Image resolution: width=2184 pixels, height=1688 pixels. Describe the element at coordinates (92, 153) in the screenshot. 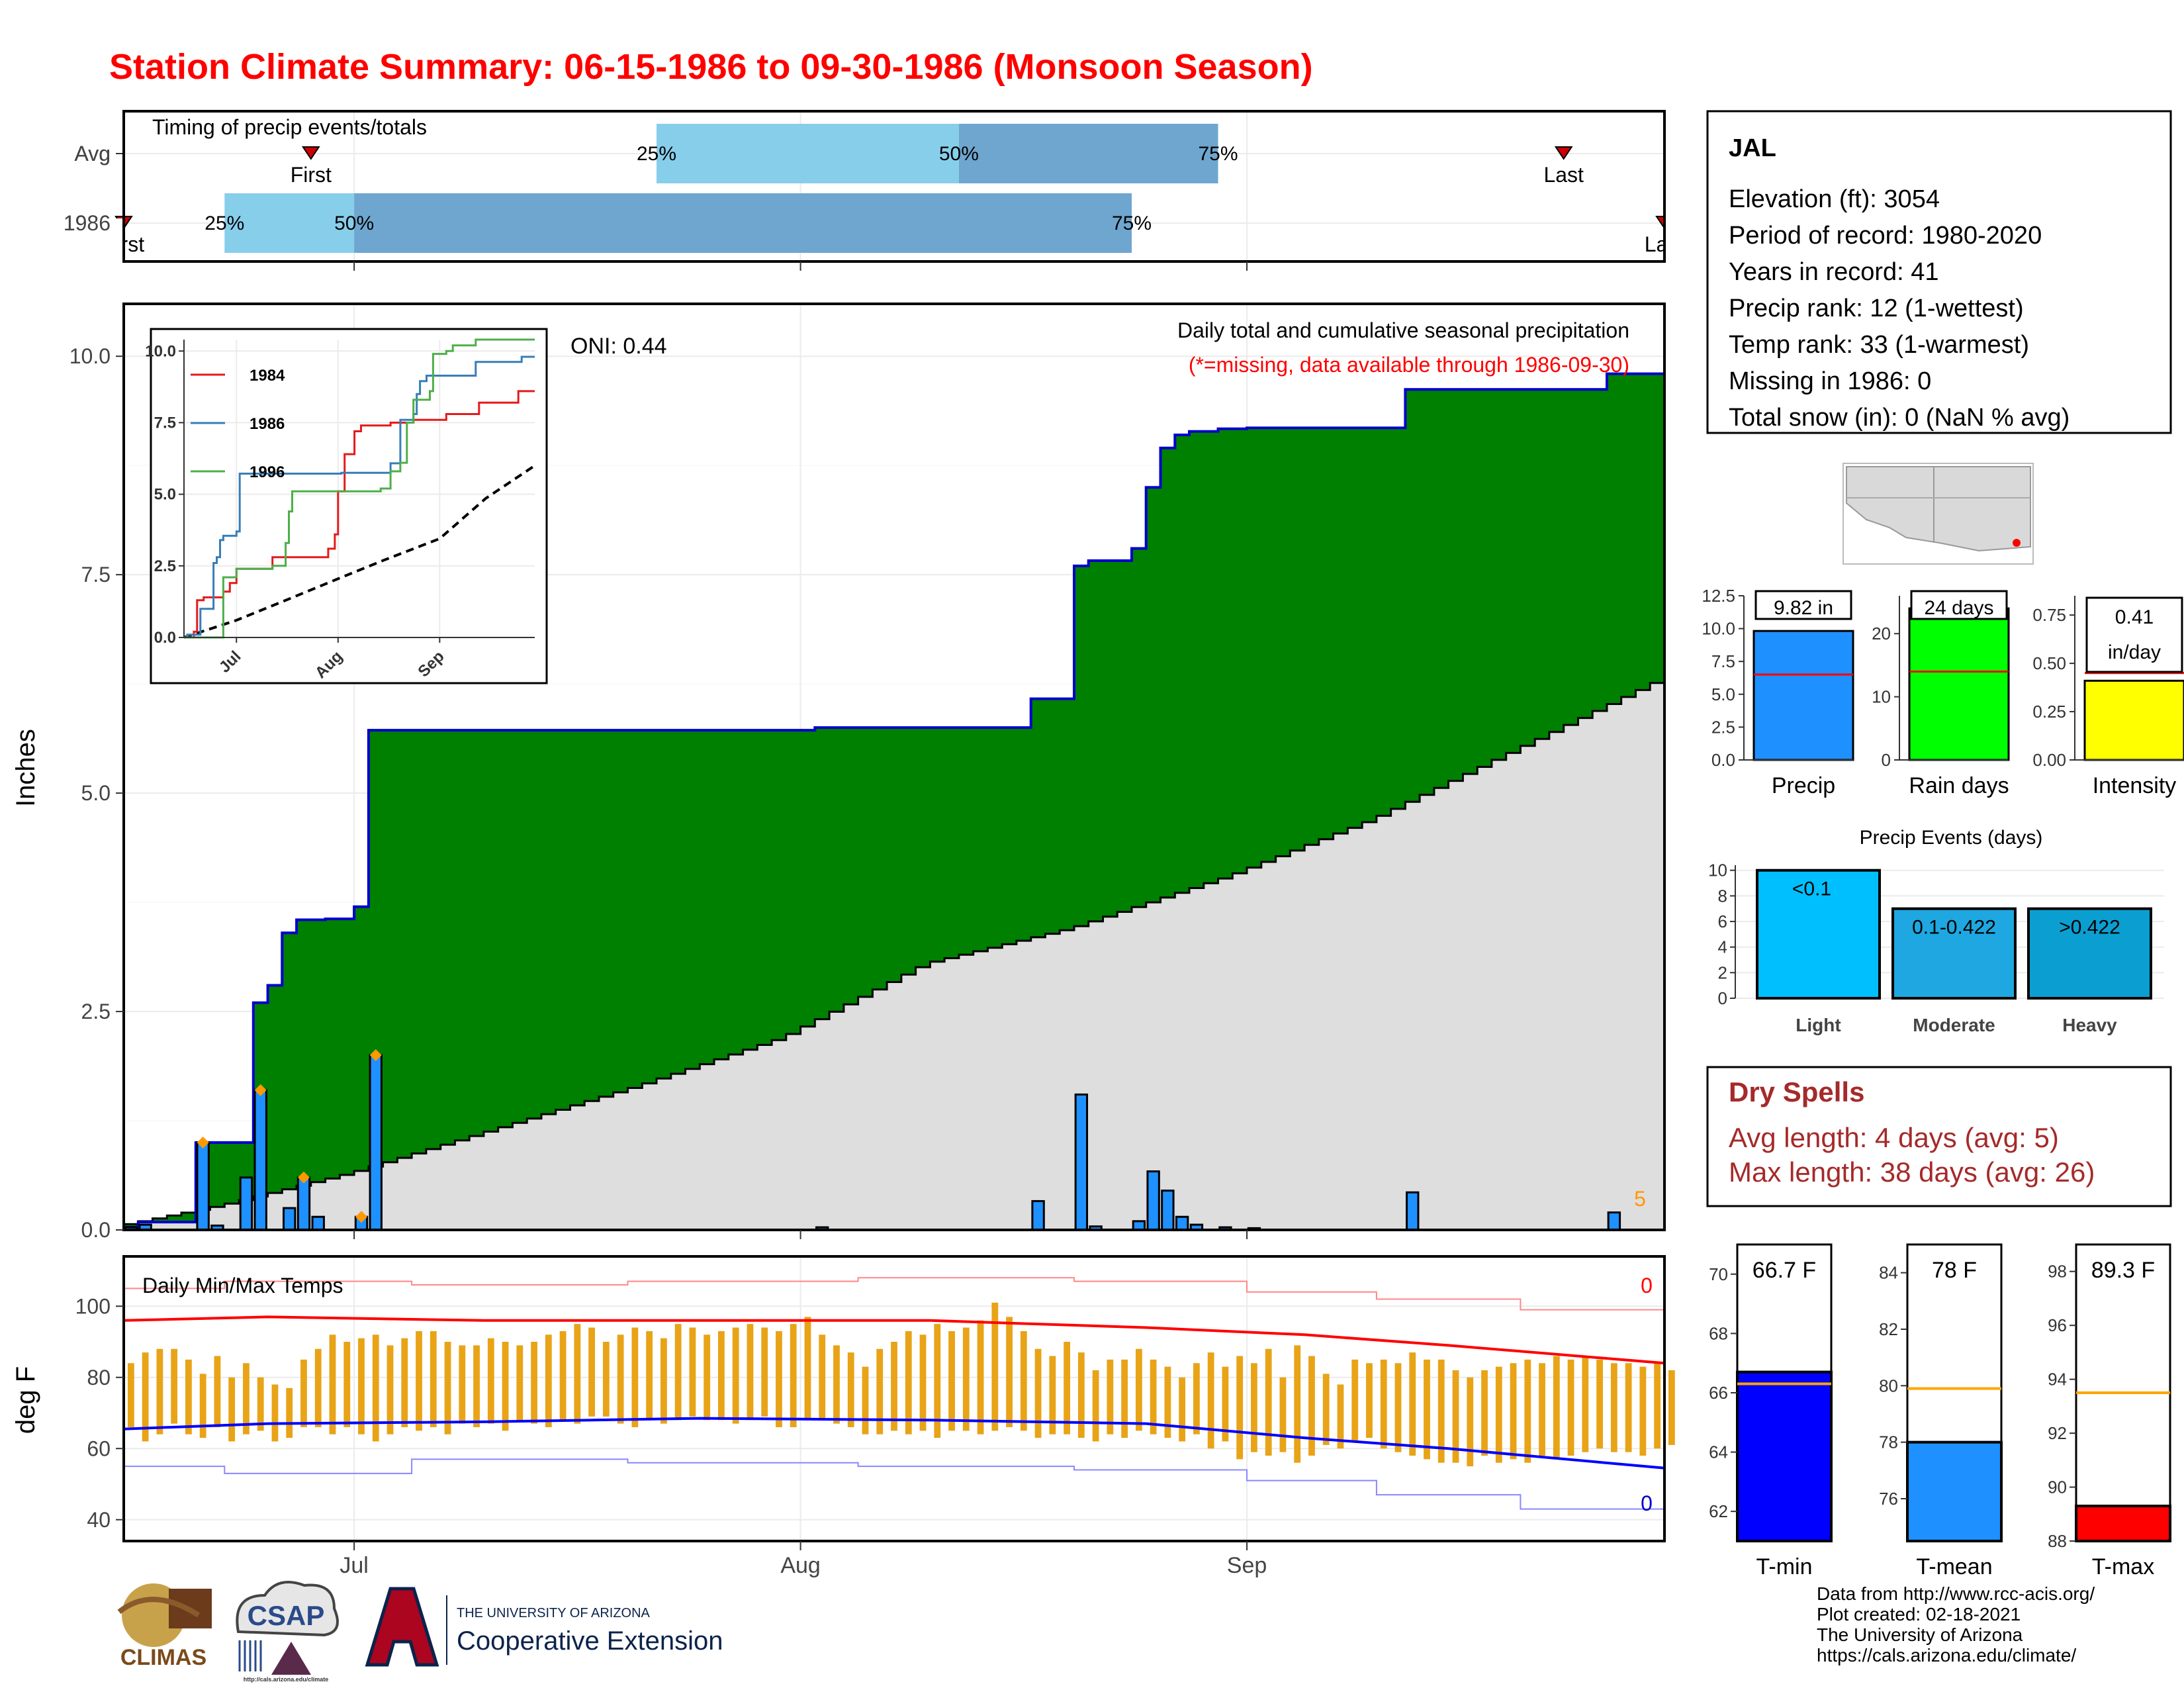

I see `timing-row-label: Avg` at that location.